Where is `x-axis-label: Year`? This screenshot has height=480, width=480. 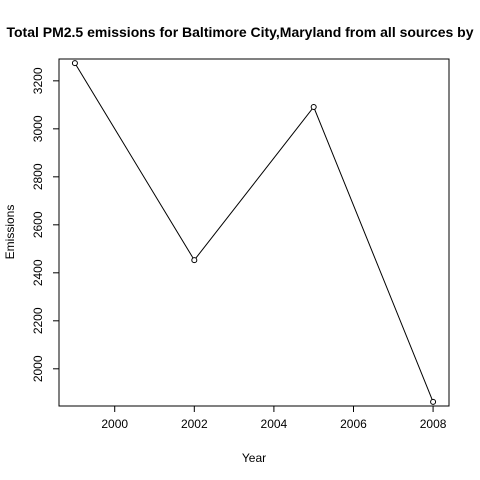
x-axis-label: Year is located at coordinates (254, 458).